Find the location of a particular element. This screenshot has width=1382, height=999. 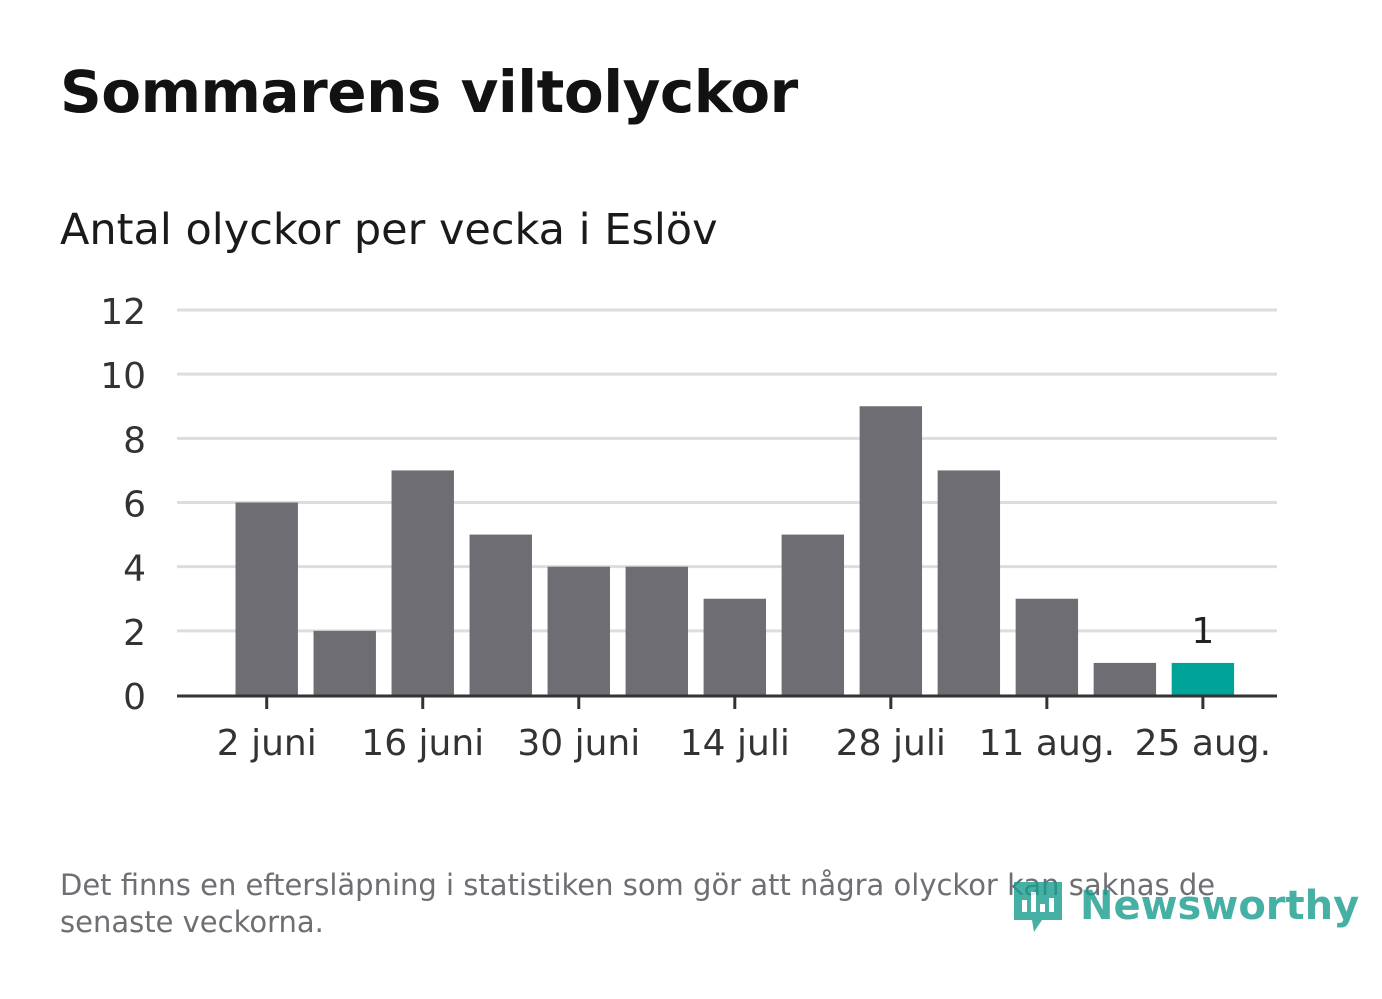

data-labels: 1 is located at coordinates (1202, 631).